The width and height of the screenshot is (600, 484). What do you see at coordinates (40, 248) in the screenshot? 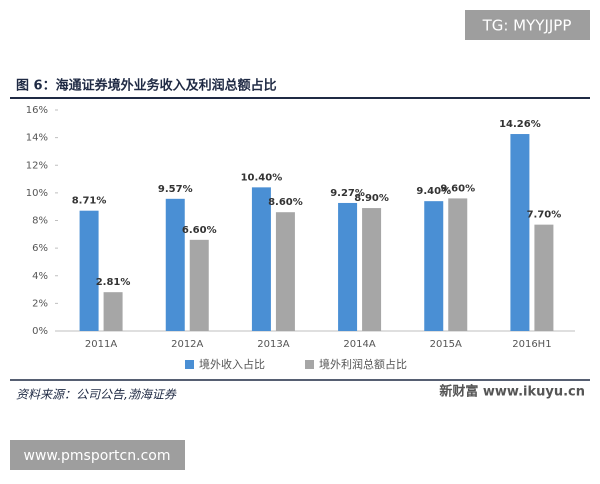
I see `y-tick-label: 6%` at bounding box center [40, 248].